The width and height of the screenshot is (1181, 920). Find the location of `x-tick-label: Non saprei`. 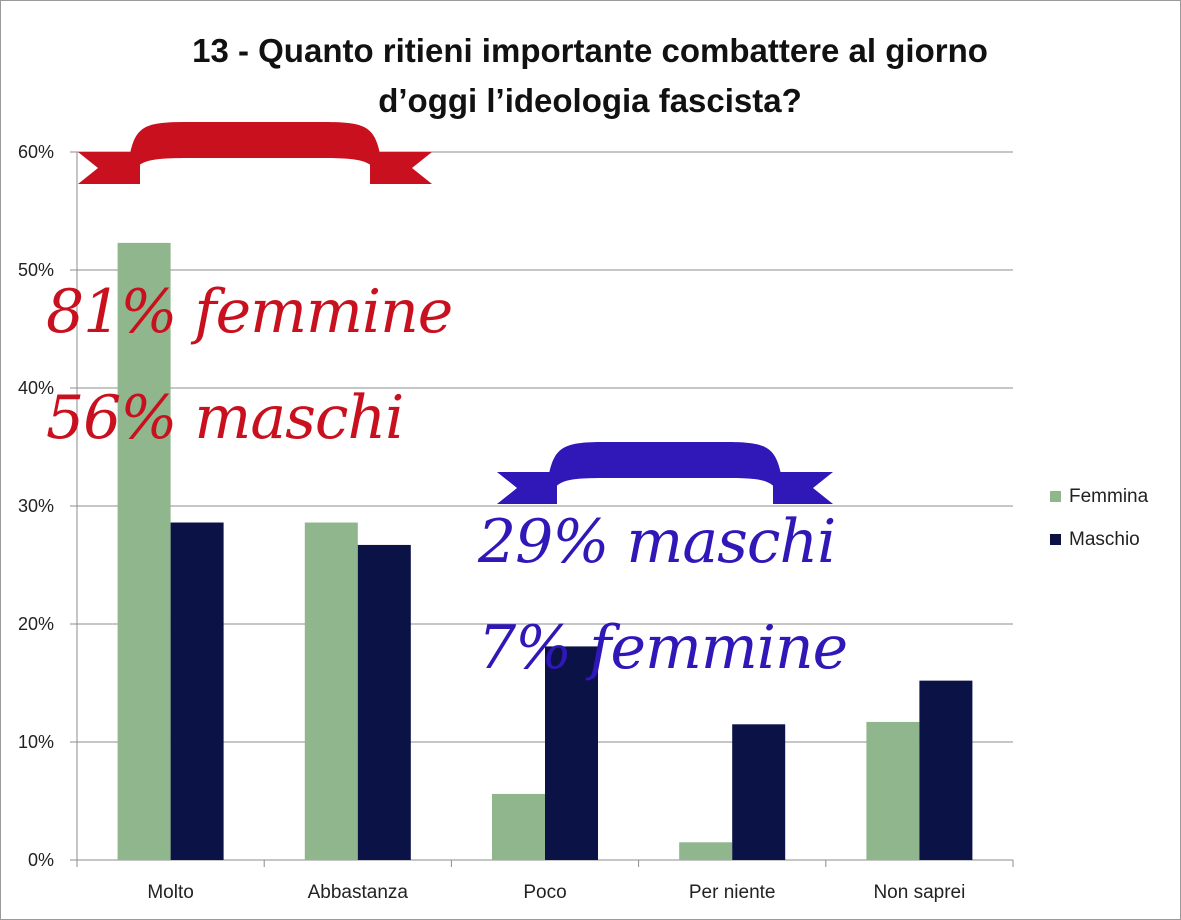

x-tick-label: Non saprei is located at coordinates (919, 892).